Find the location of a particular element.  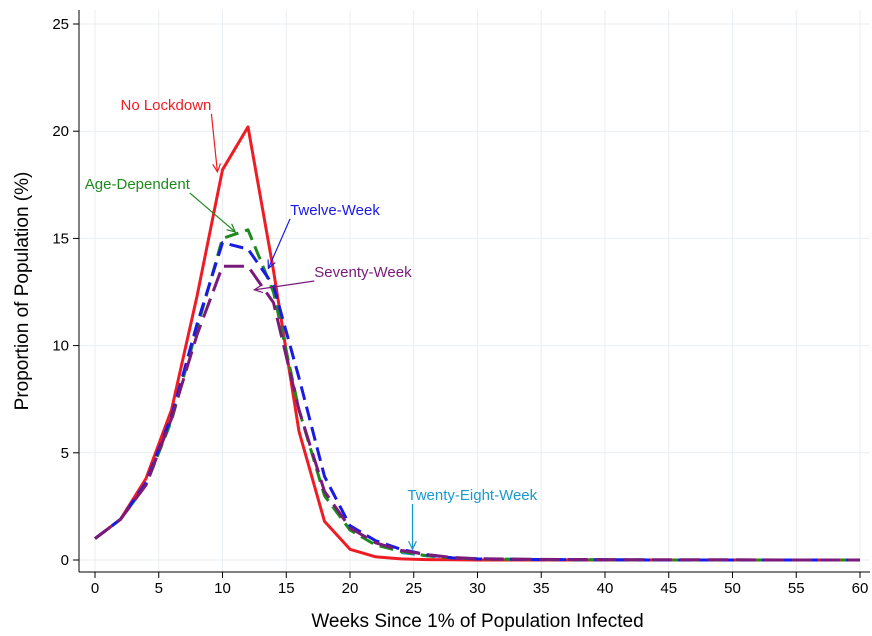

annotation-arrow-age-dependent is located at coordinates (212, 212).